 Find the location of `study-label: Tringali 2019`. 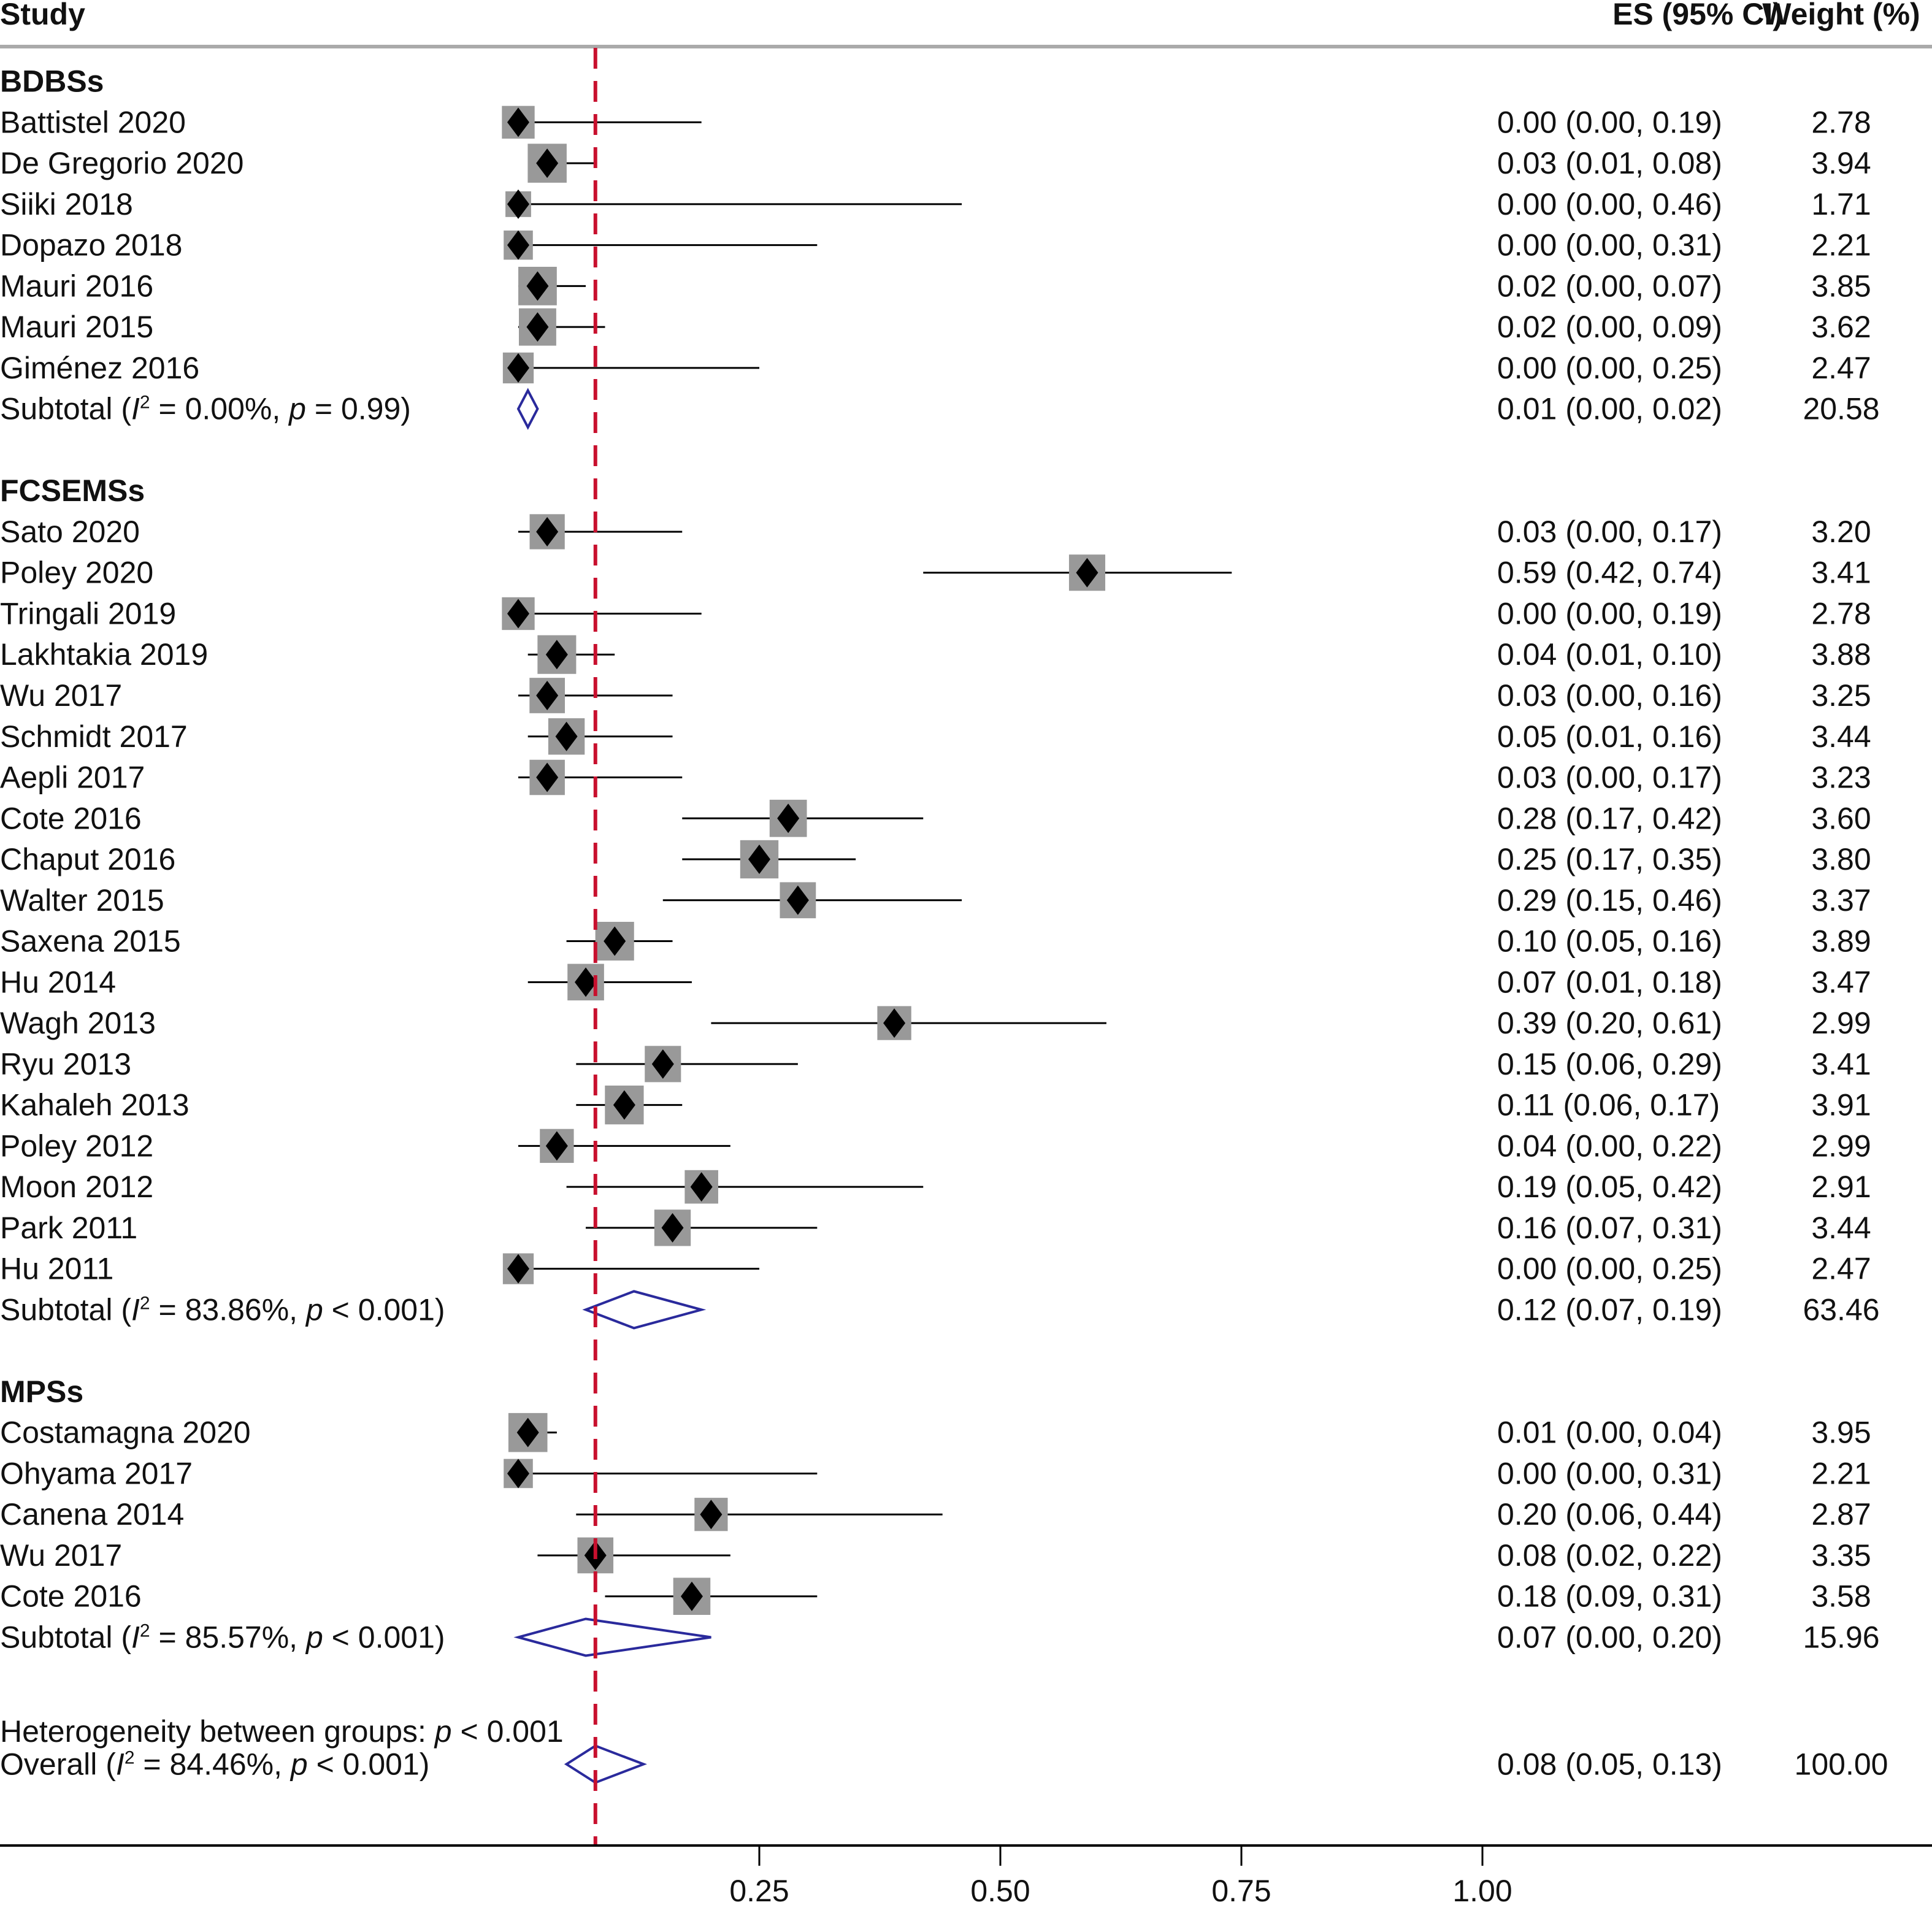

study-label: Tringali 2019 is located at coordinates (88, 613).